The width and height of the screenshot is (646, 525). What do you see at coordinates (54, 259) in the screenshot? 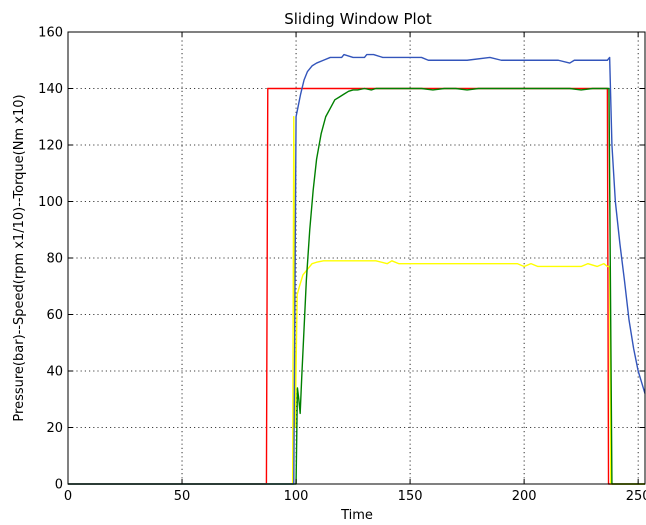
I see `y-tick-label: 80` at bounding box center [54, 259].